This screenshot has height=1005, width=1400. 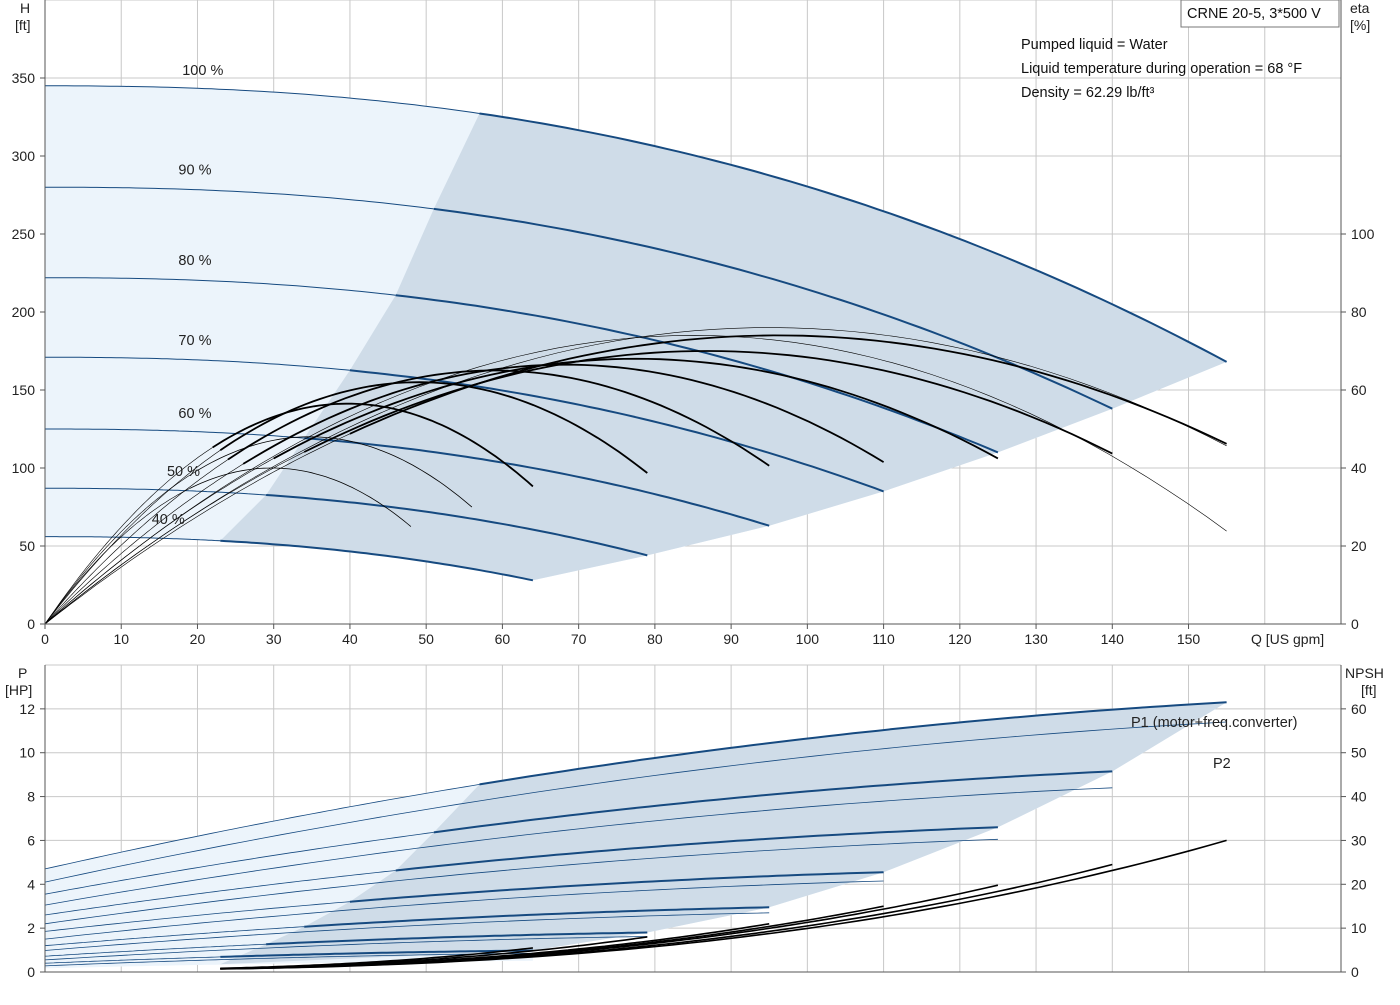 I want to click on top-right-ylabel-2: [%], so click(x=1360, y=25).